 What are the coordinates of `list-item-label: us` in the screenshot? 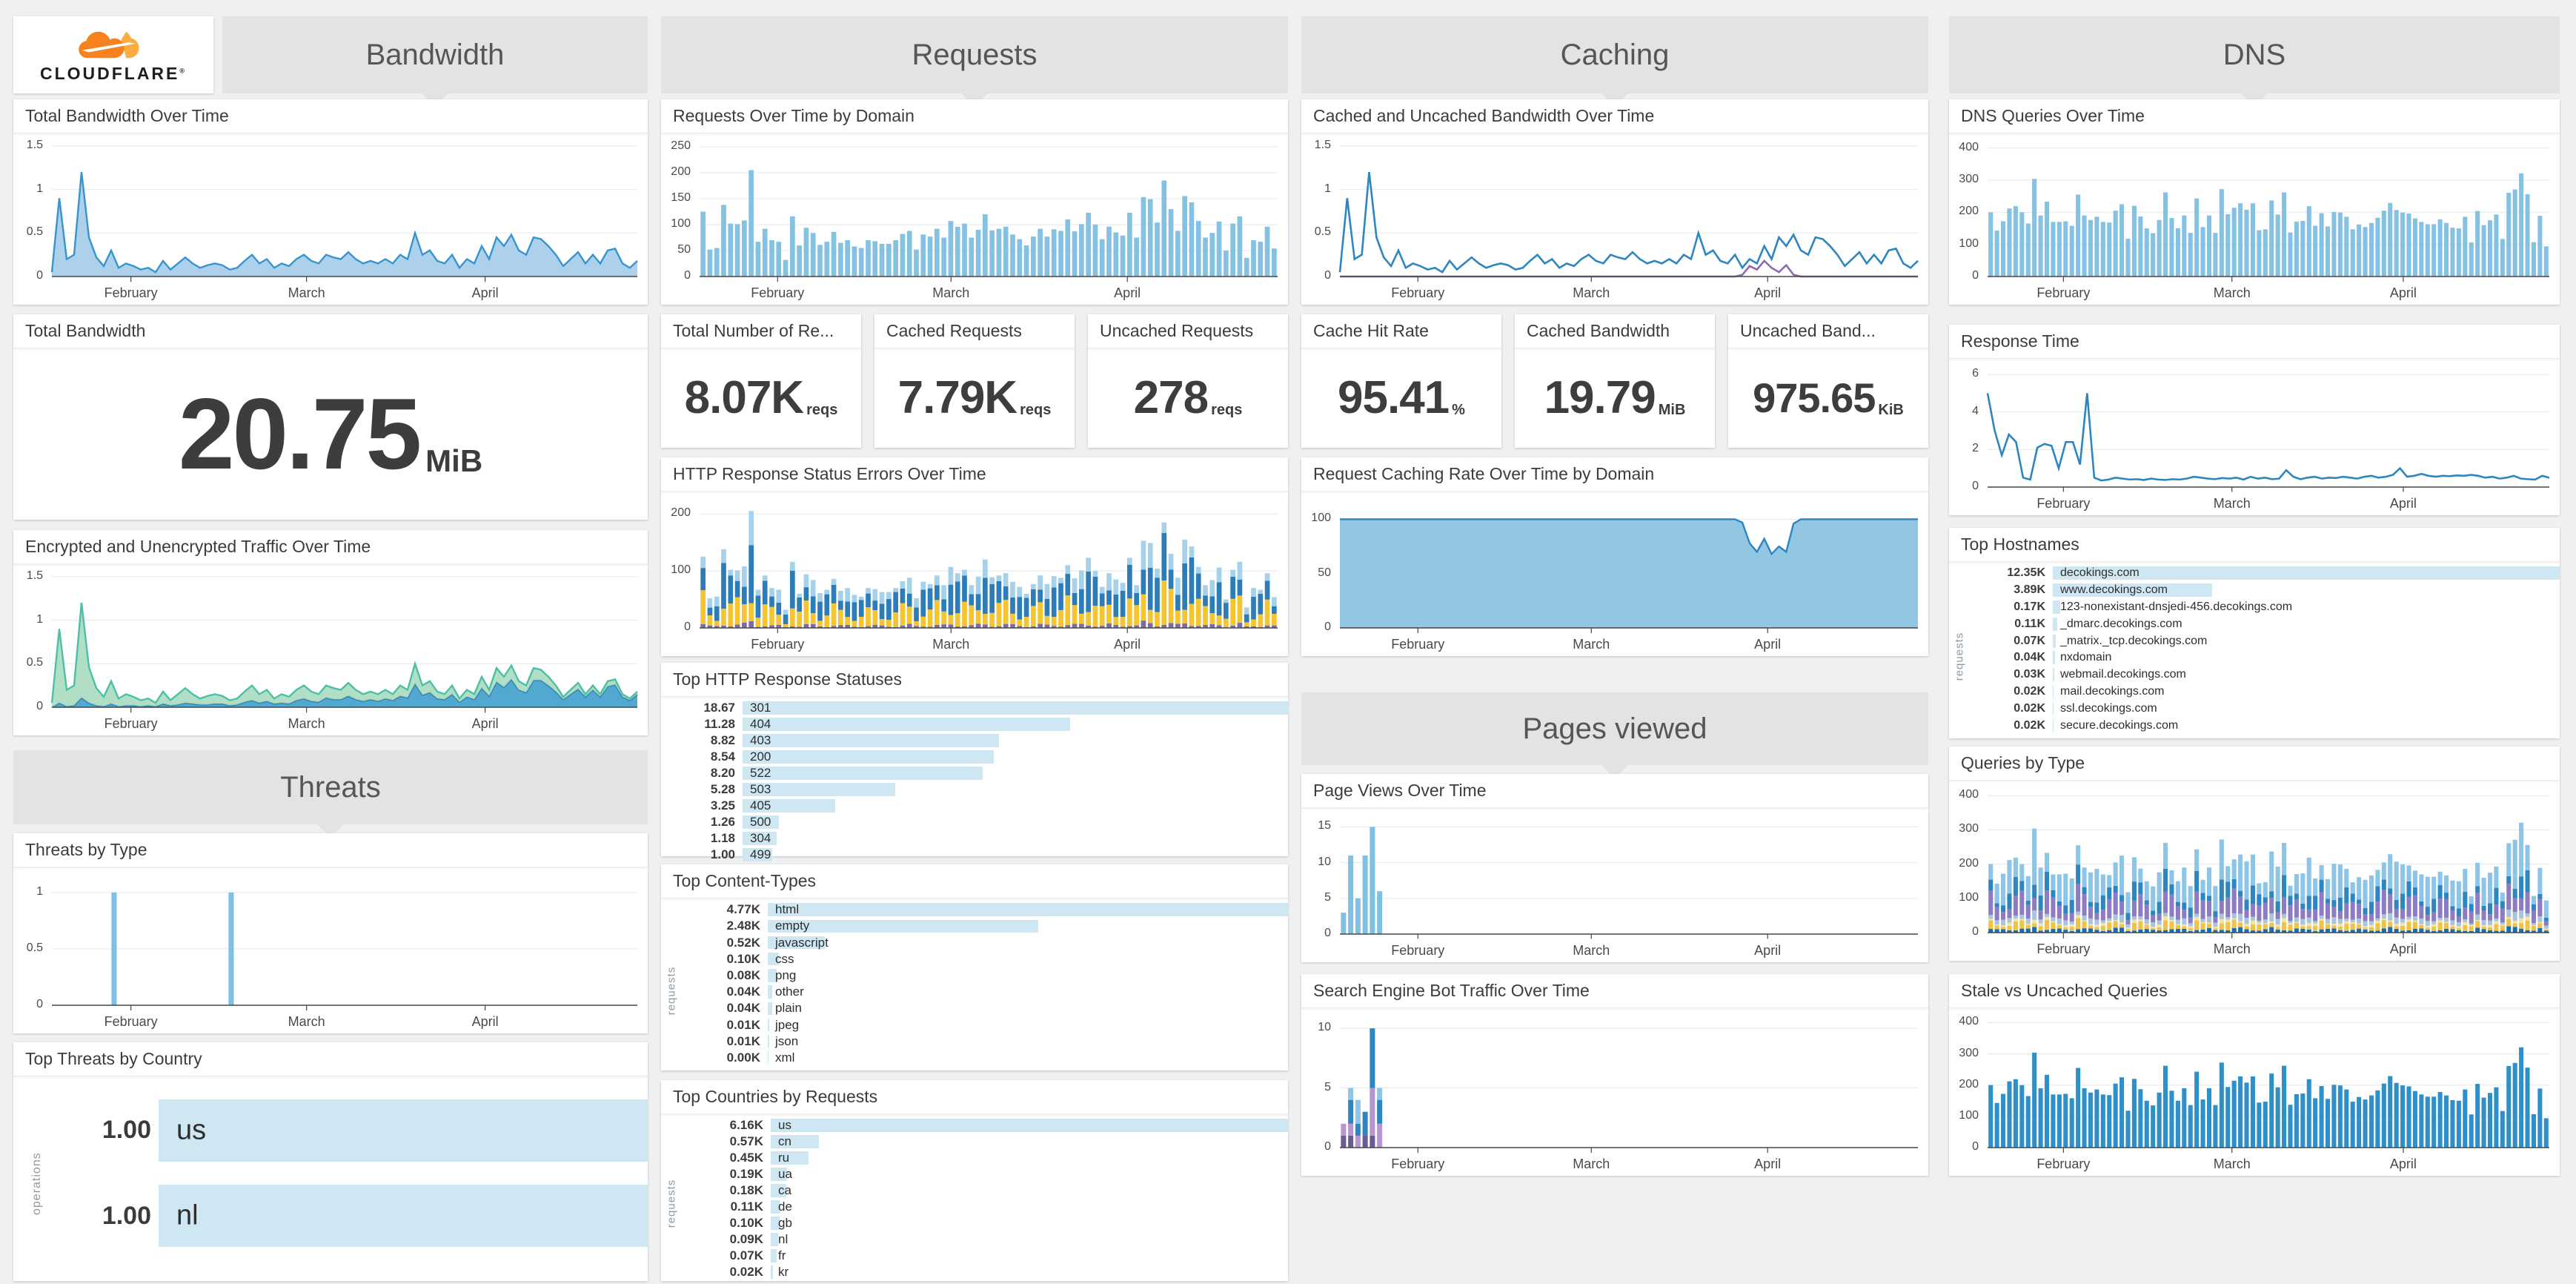 It's located at (784, 1125).